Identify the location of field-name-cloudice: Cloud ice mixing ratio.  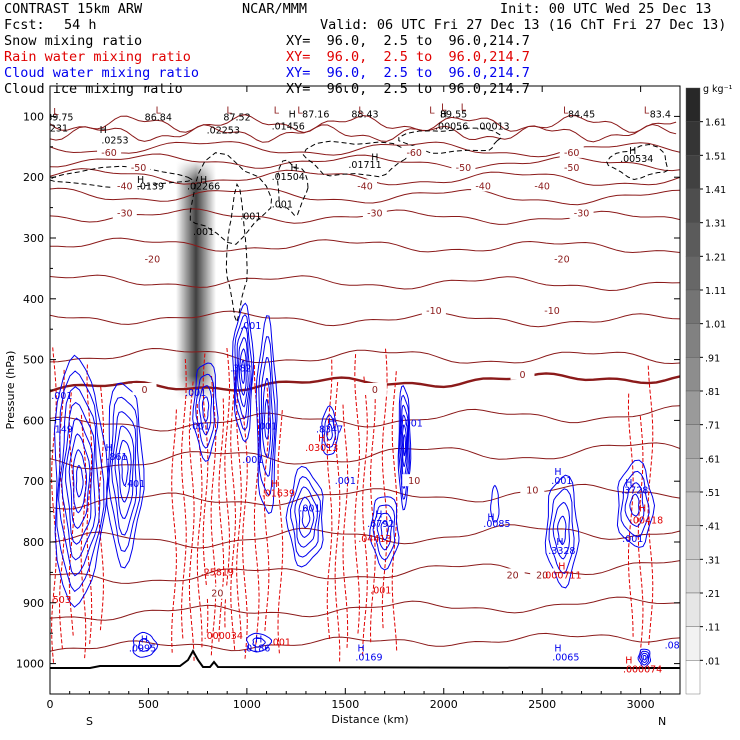
(93, 89).